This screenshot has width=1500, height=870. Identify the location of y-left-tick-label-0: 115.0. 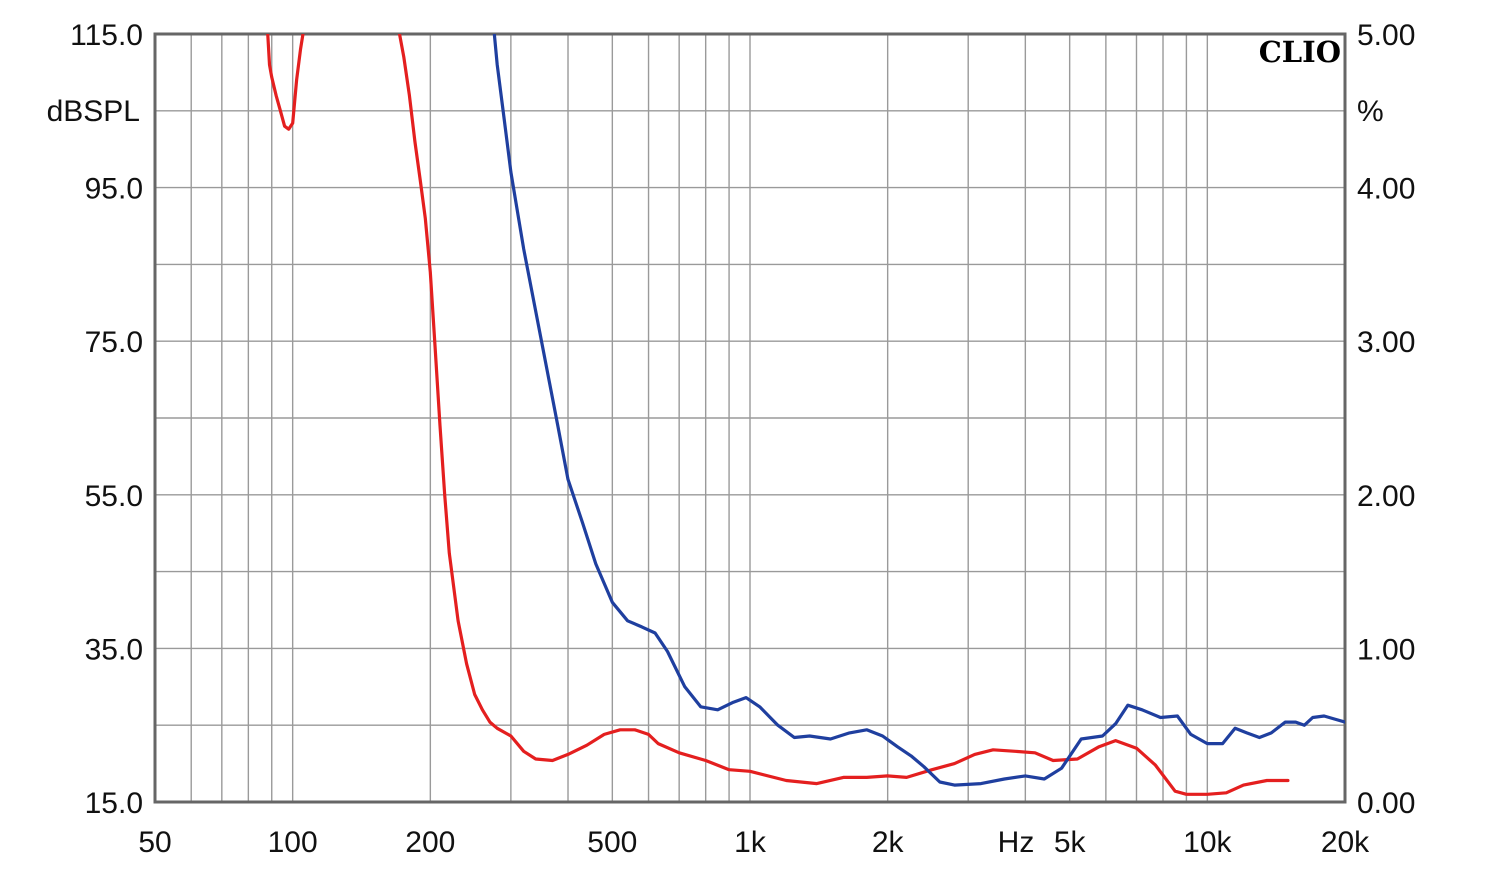
(106, 35).